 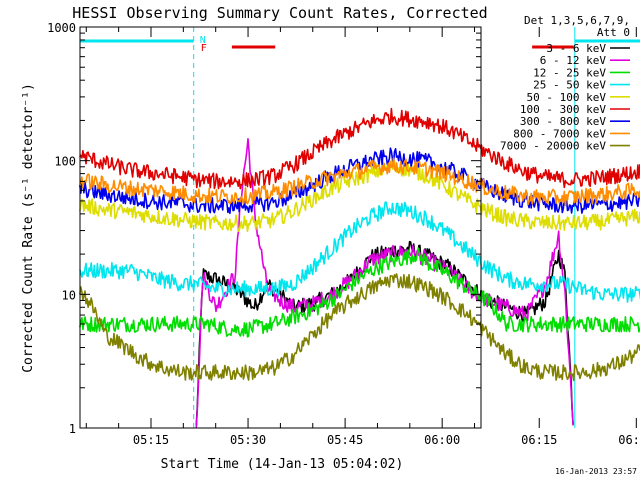 I want to click on legend-label-0: 3 - 6 keV, so click(x=576, y=48).